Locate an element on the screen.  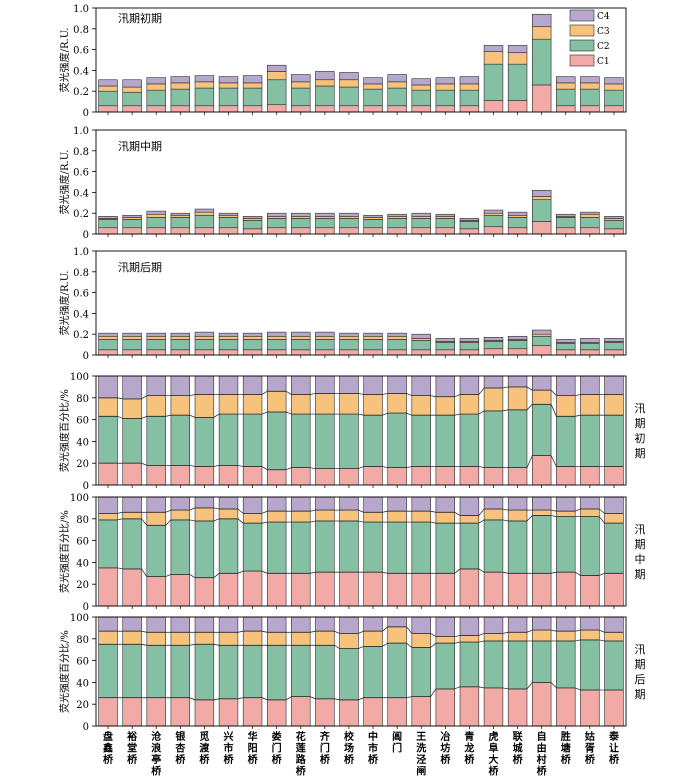
y-axis-label: 荧光强度/R.U. is located at coordinates (64, 303).